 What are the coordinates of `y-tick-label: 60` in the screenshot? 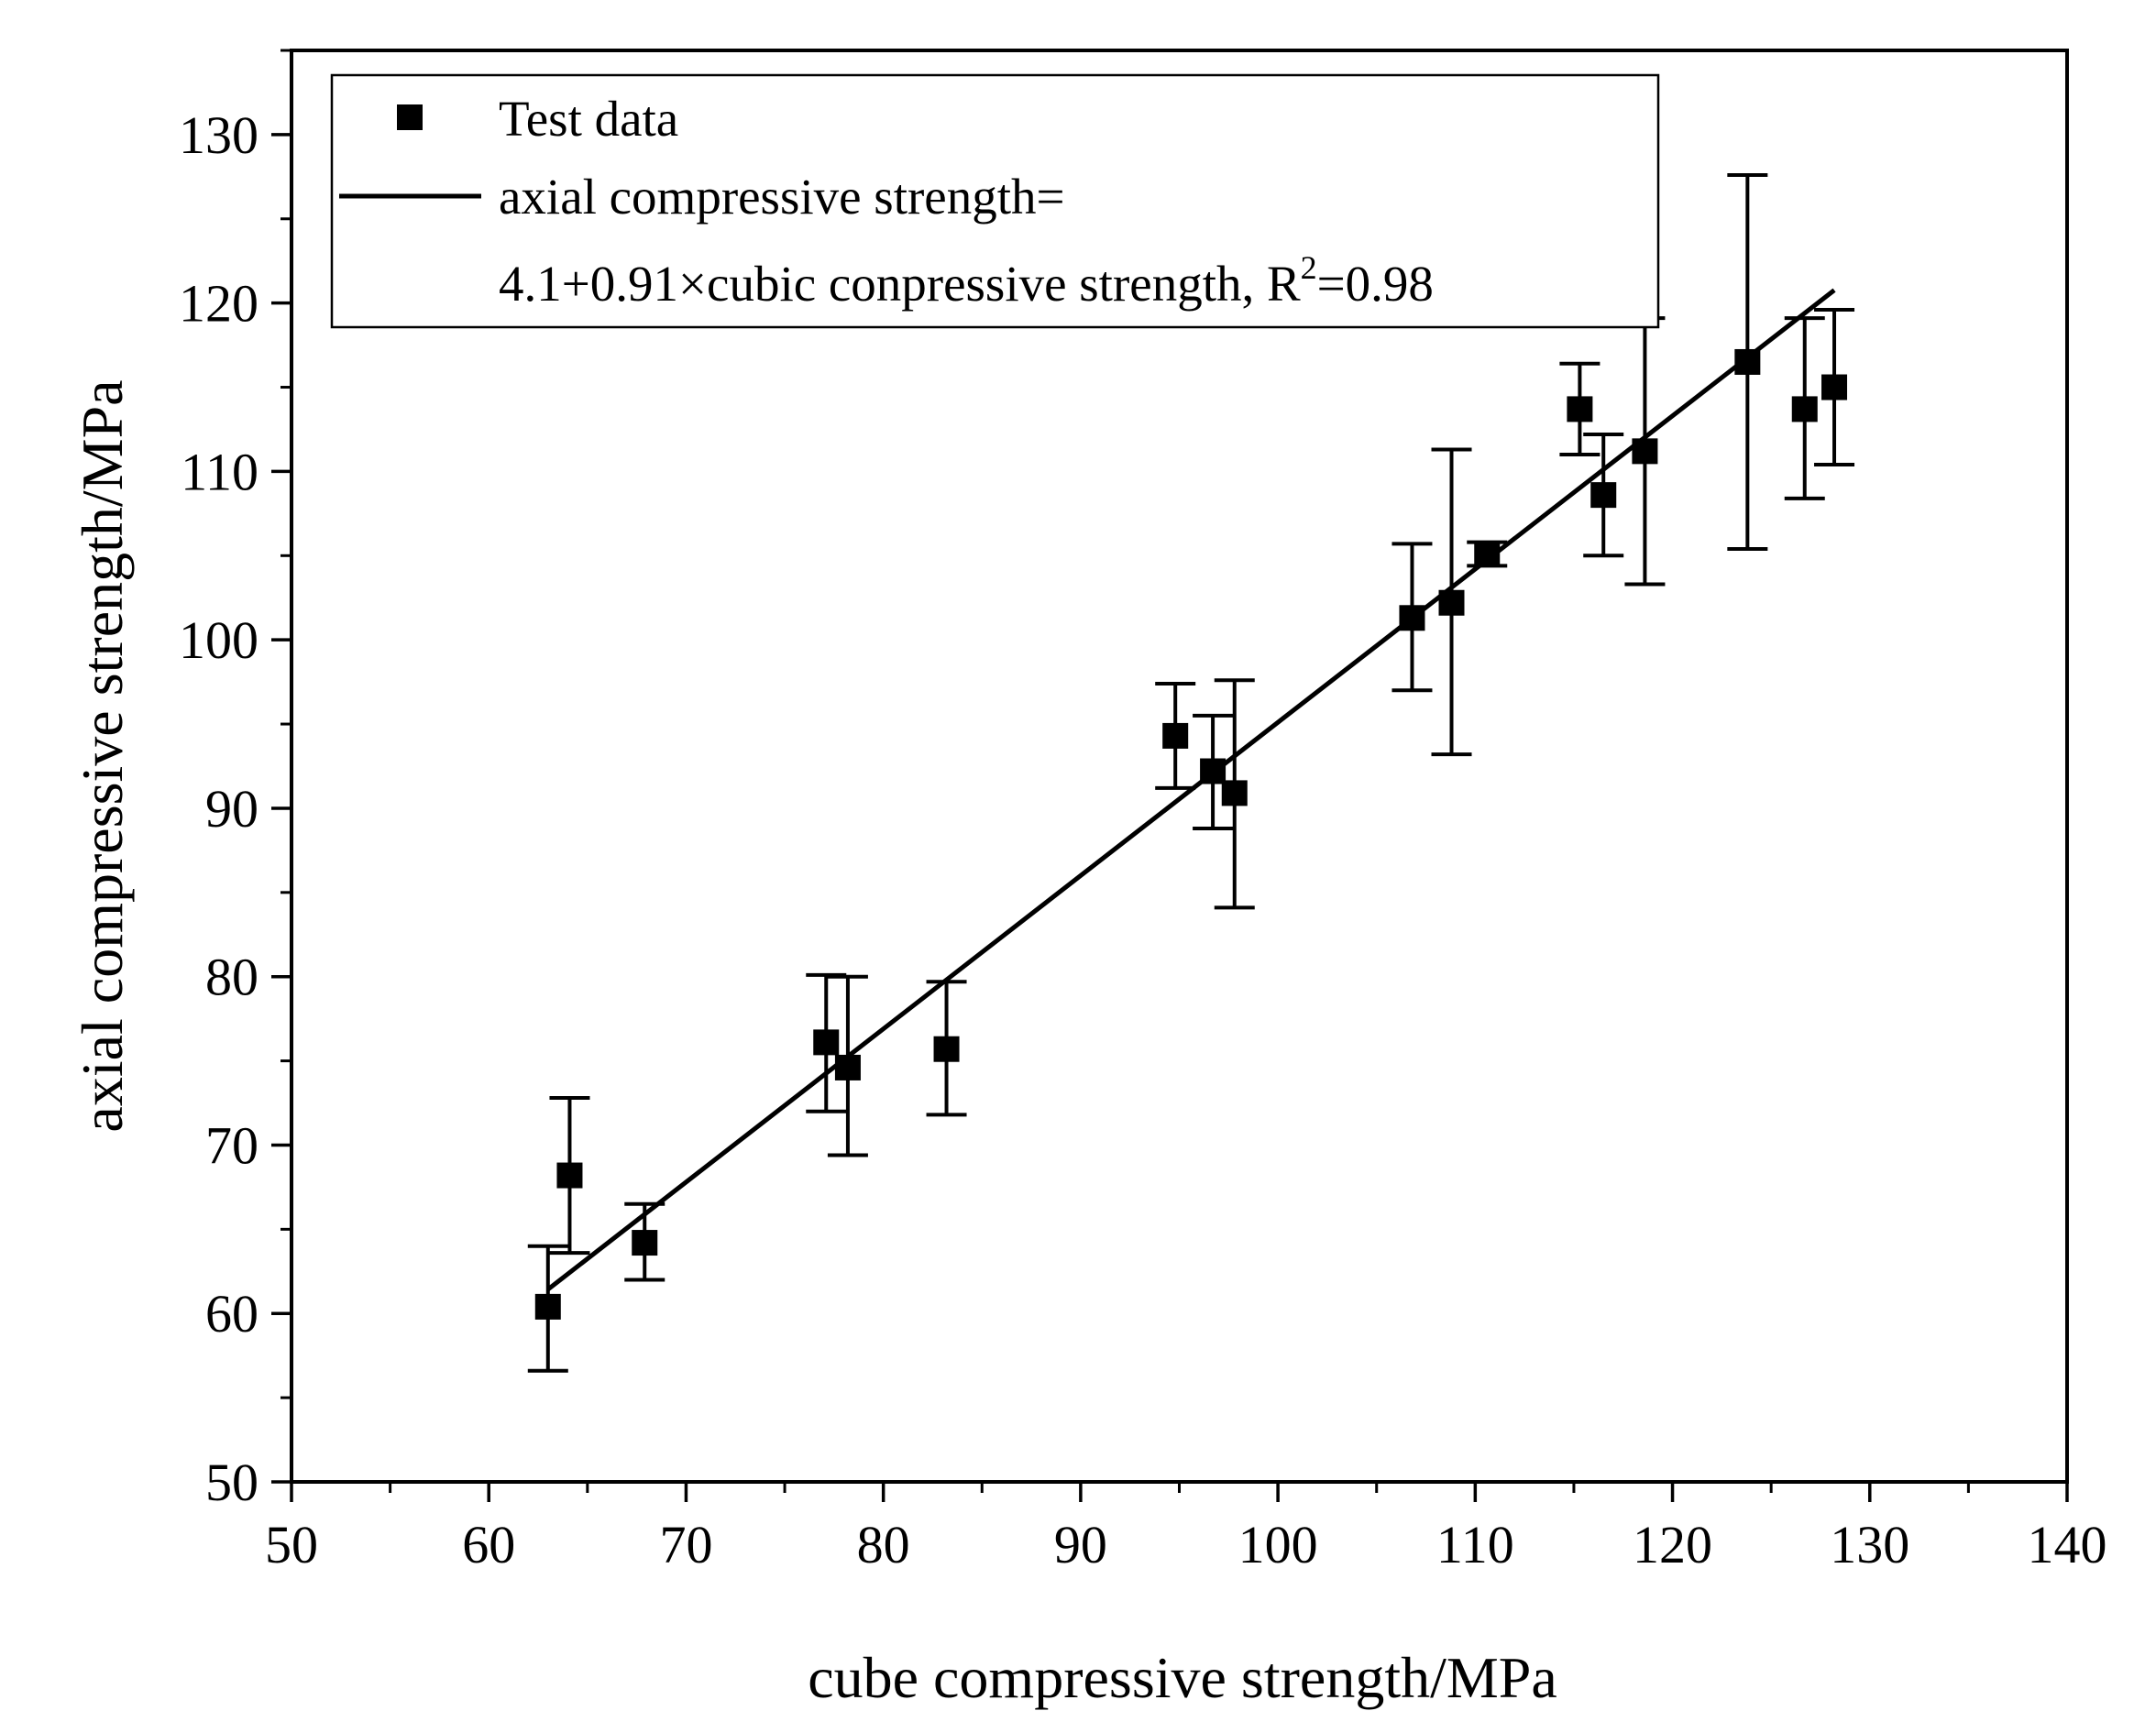 It's located at (231, 1314).